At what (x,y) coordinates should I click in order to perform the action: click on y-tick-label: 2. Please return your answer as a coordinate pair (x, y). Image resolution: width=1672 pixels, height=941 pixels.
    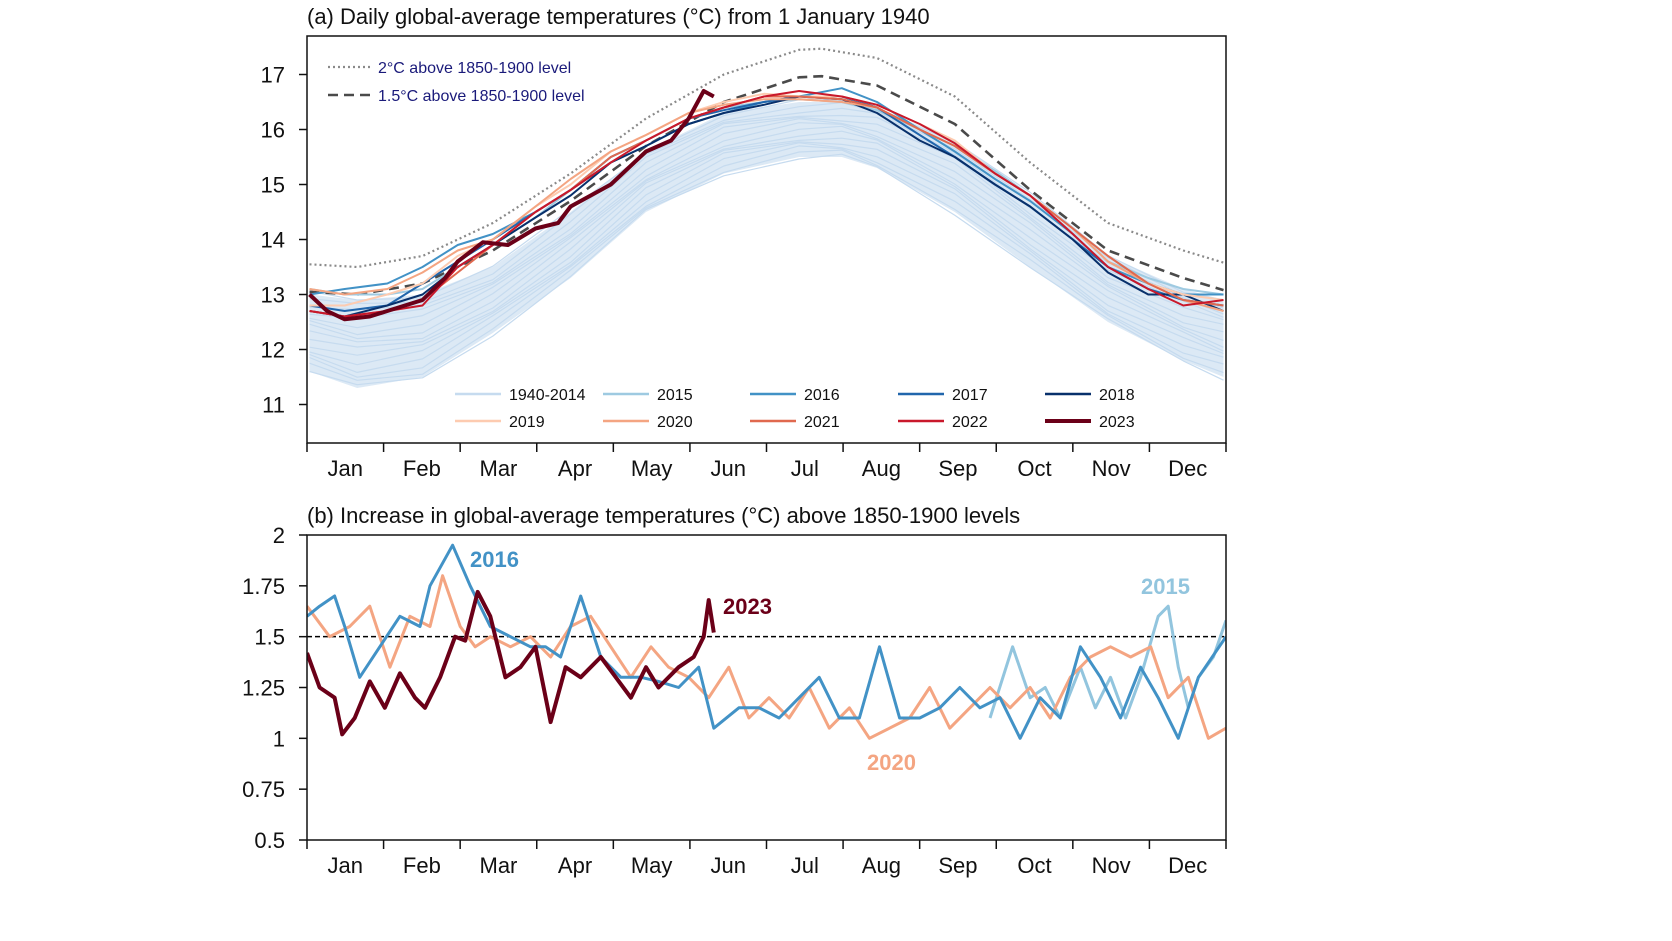
    Looking at the image, I should click on (279, 535).